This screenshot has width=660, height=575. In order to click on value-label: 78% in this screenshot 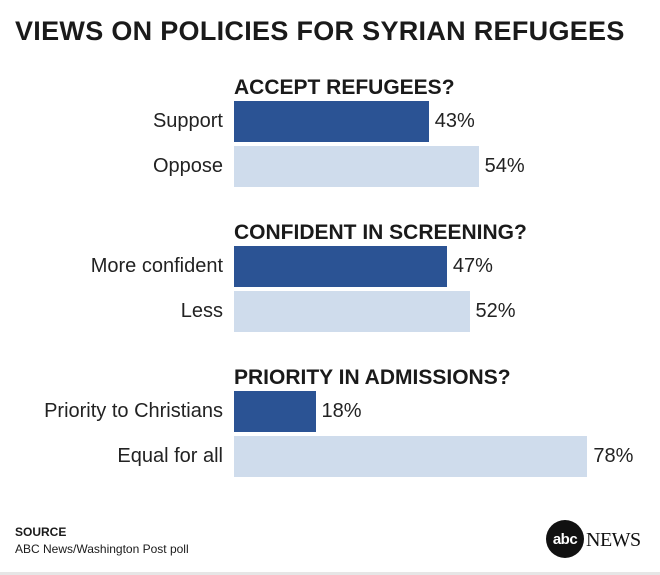, I will do `click(613, 456)`.